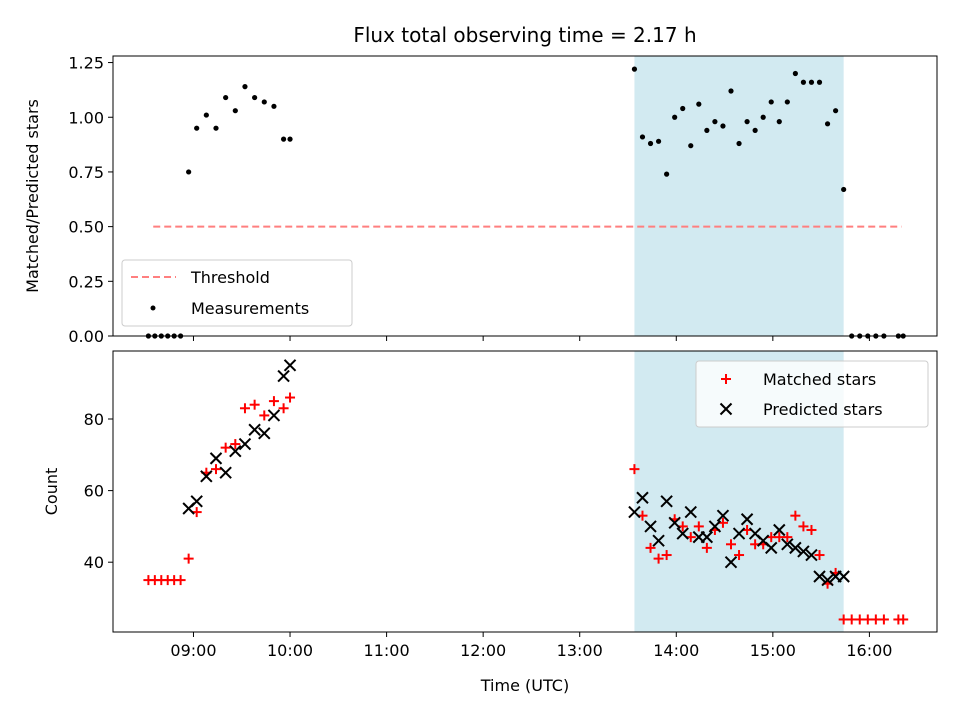  I want to click on x-tick-label: 11:00, so click(387, 650).